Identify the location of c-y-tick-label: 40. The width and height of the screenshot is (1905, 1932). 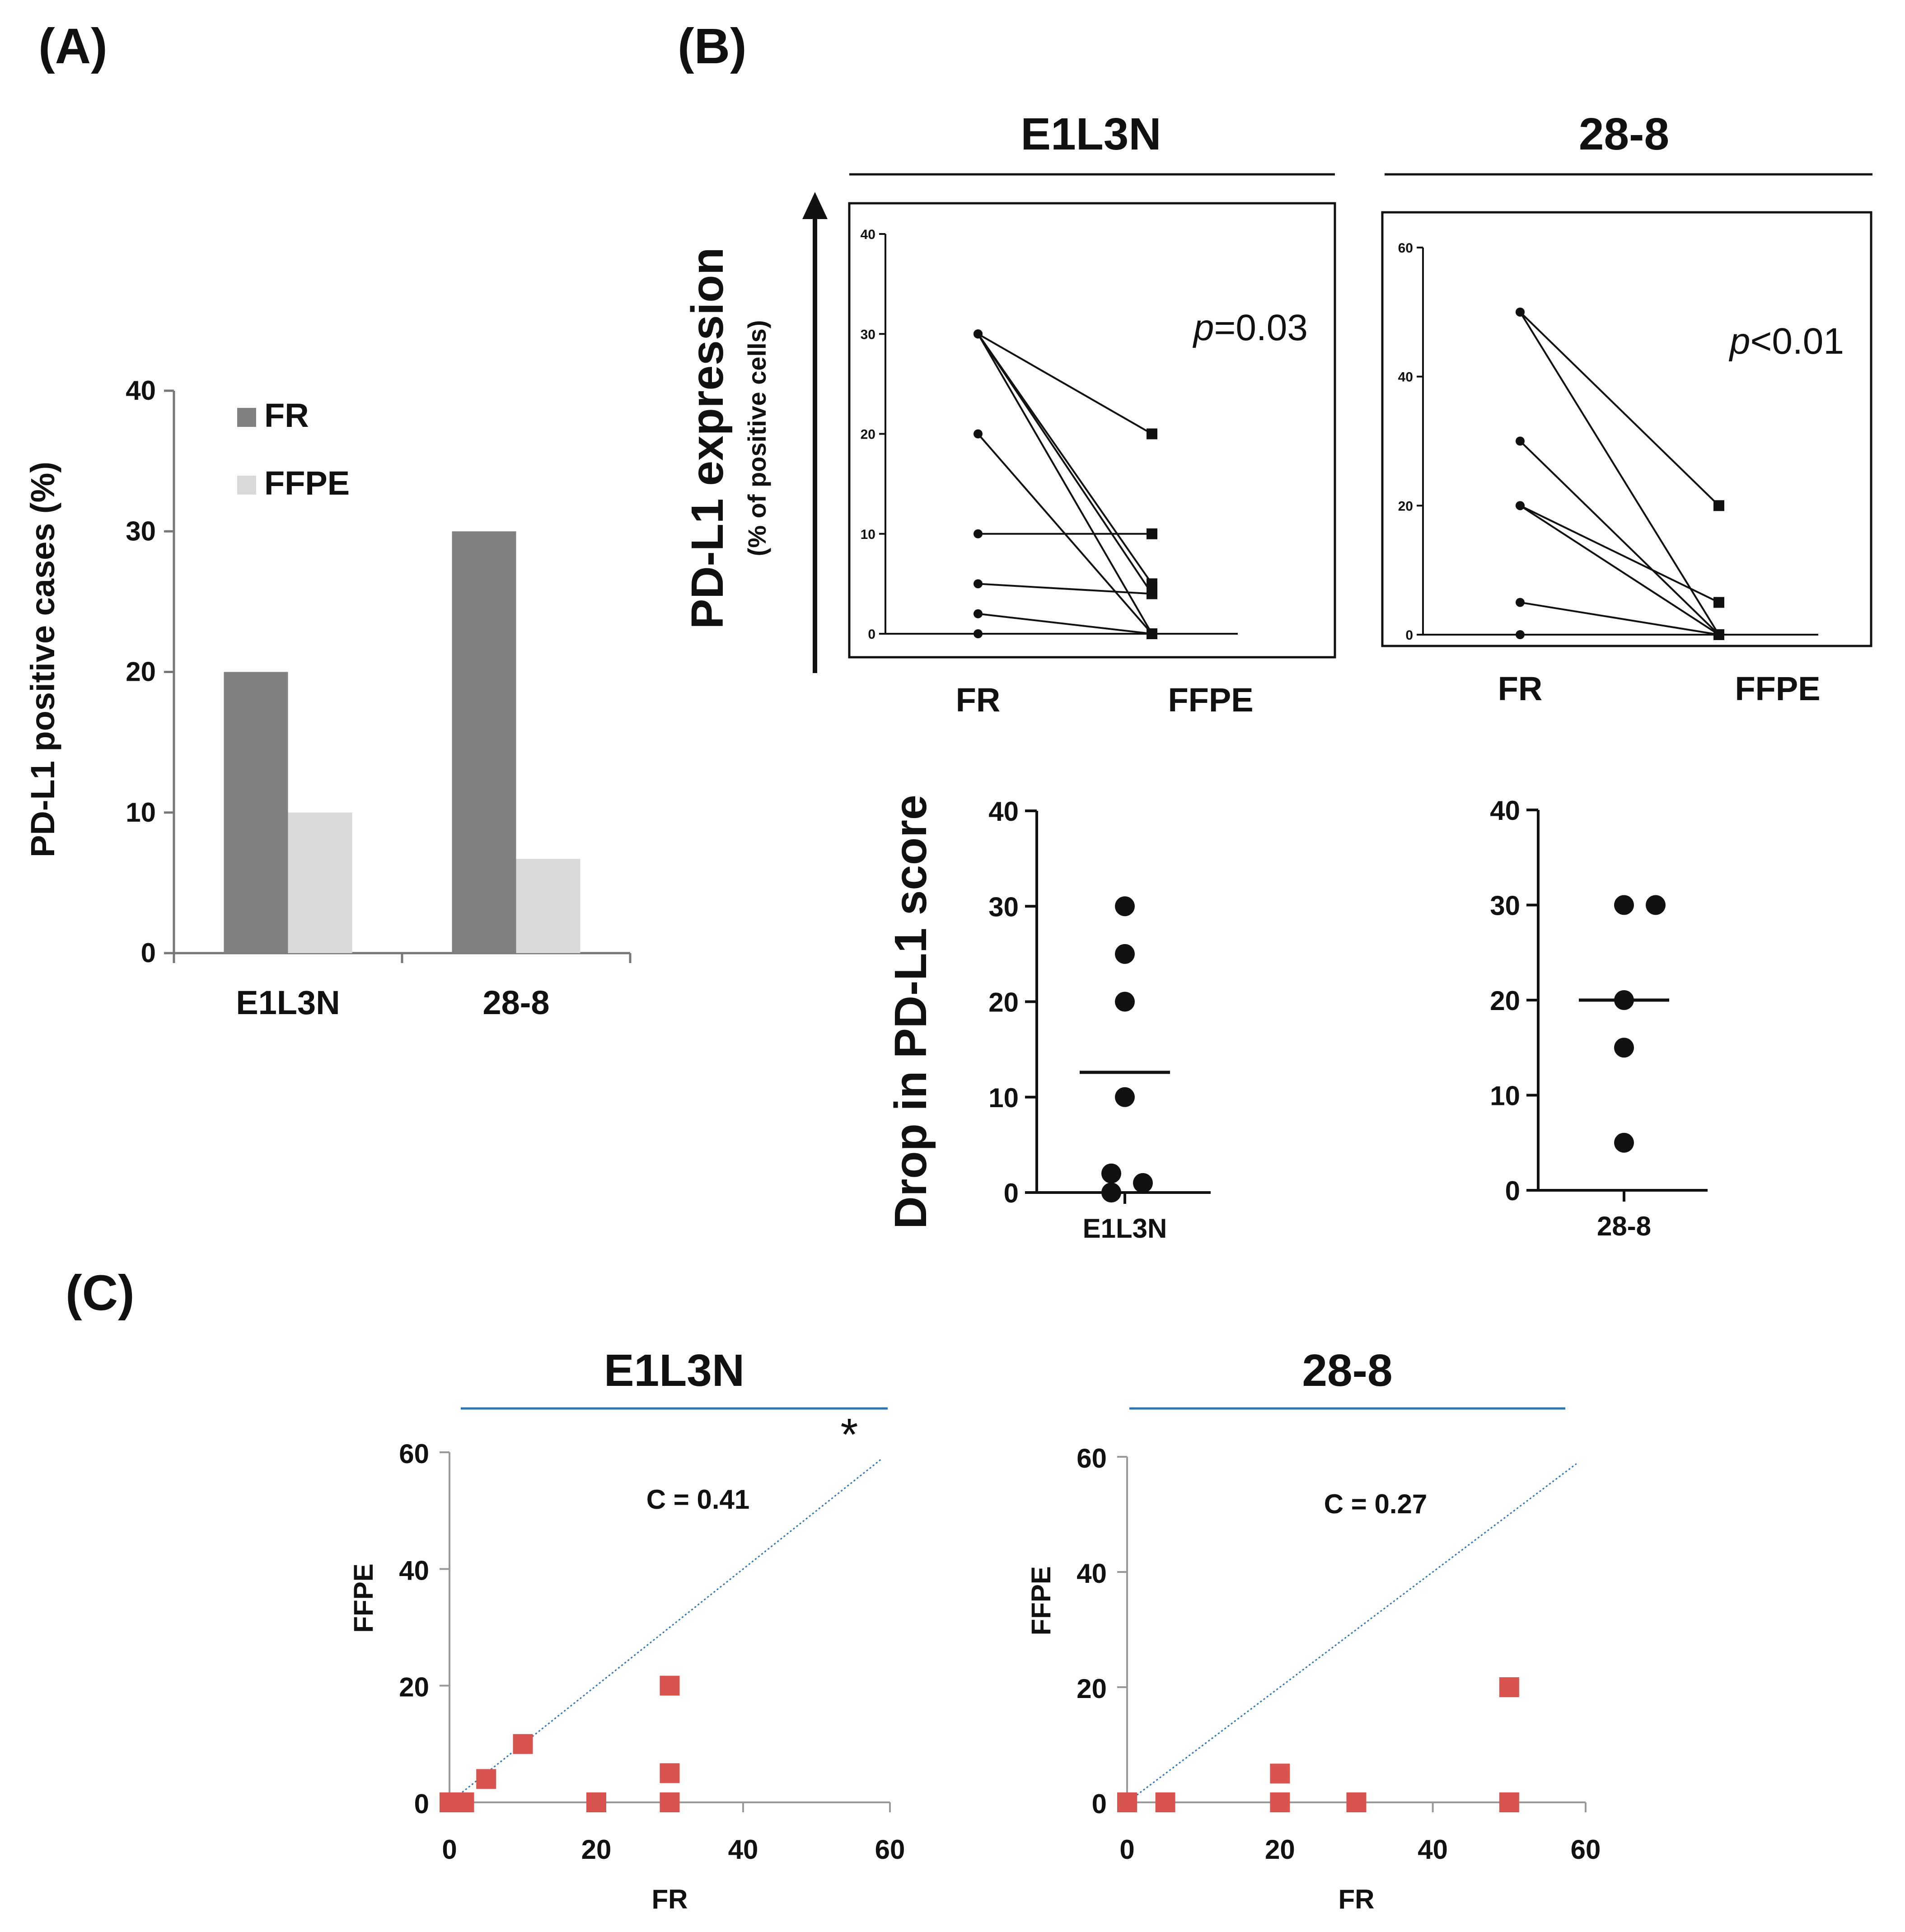
(1092, 1573).